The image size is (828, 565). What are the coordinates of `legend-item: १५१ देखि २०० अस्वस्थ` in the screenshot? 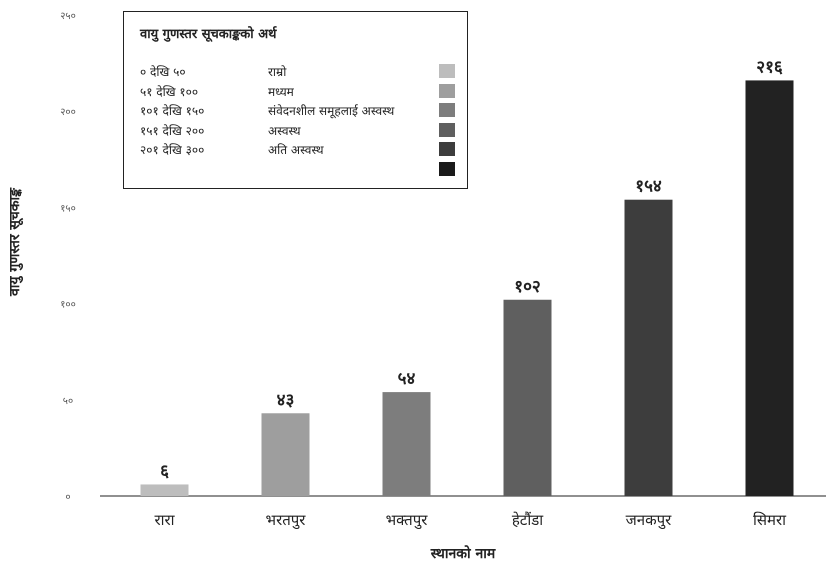 It's located at (295, 131).